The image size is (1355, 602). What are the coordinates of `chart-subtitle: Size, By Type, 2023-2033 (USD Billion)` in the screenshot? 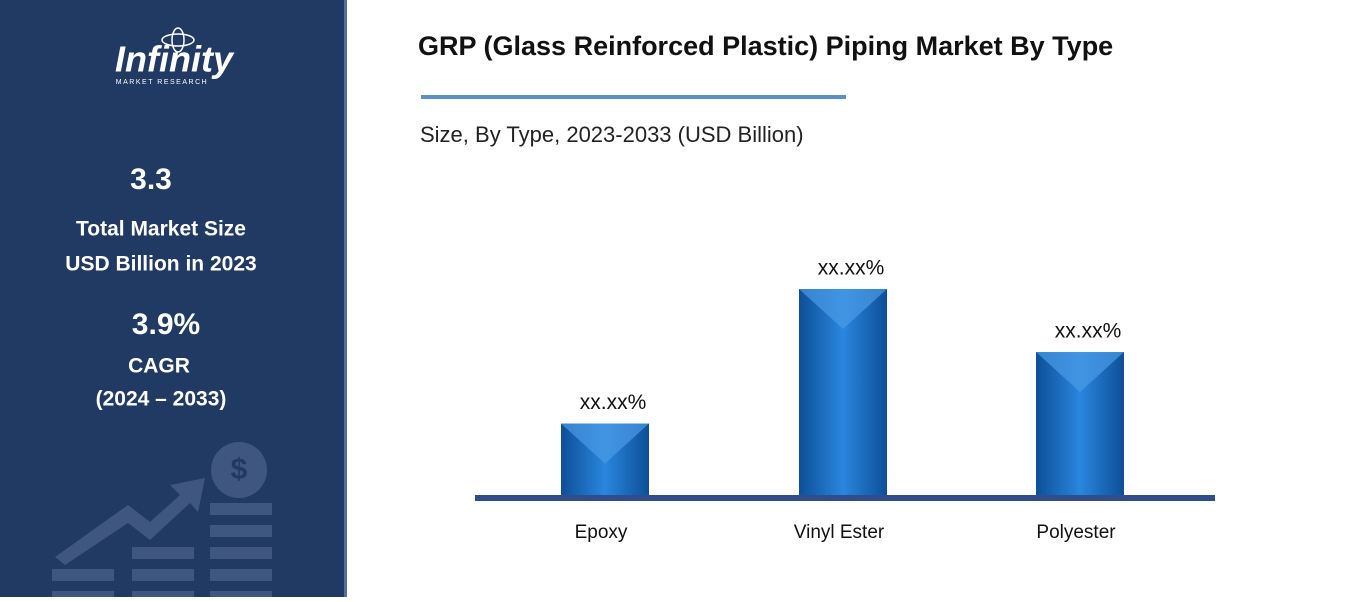 It's located at (612, 134).